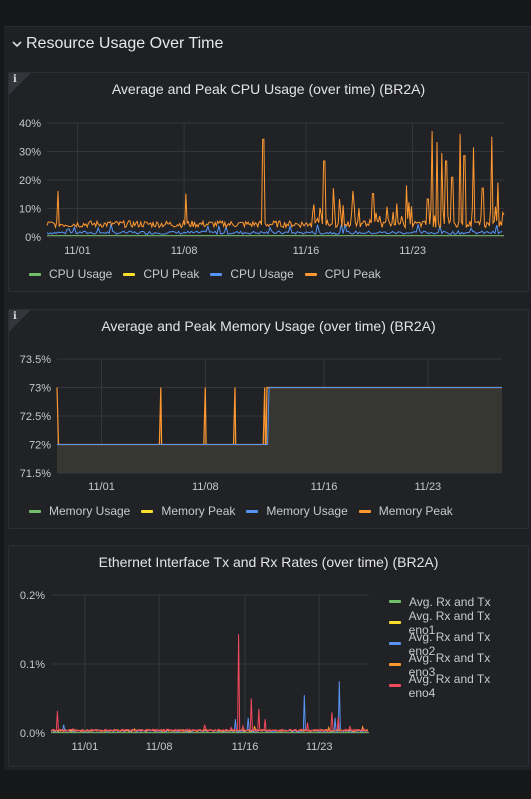 This screenshot has height=799, width=531. Describe the element at coordinates (265, 784) in the screenshot. I see `bottom-band` at that location.